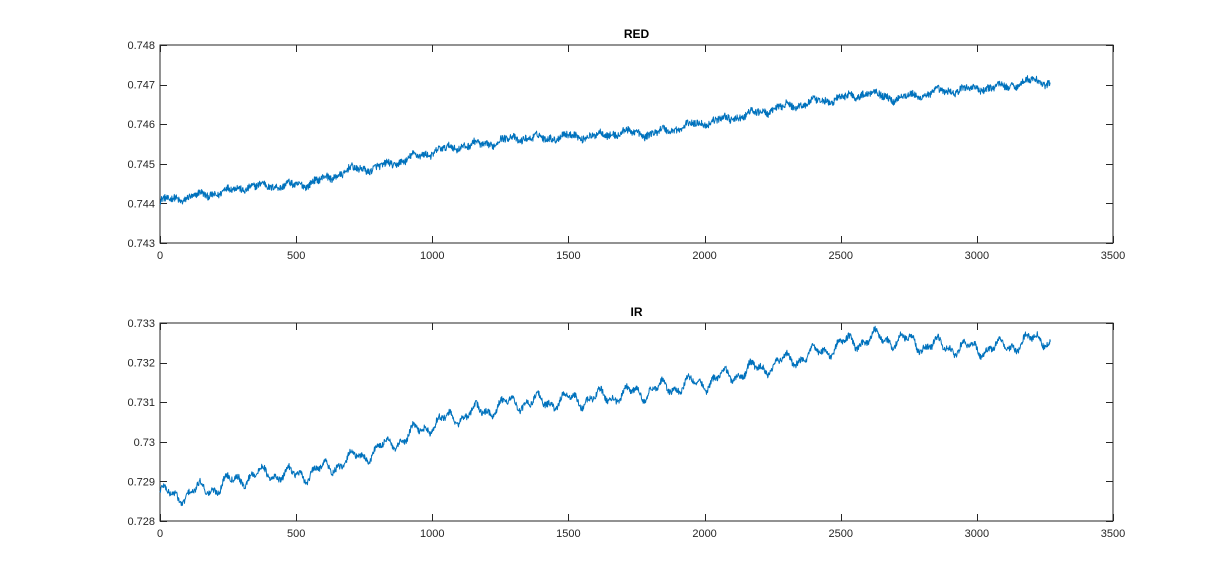 The width and height of the screenshot is (1230, 587). I want to click on ir-y-tick-label: 0.728, so click(141, 522).